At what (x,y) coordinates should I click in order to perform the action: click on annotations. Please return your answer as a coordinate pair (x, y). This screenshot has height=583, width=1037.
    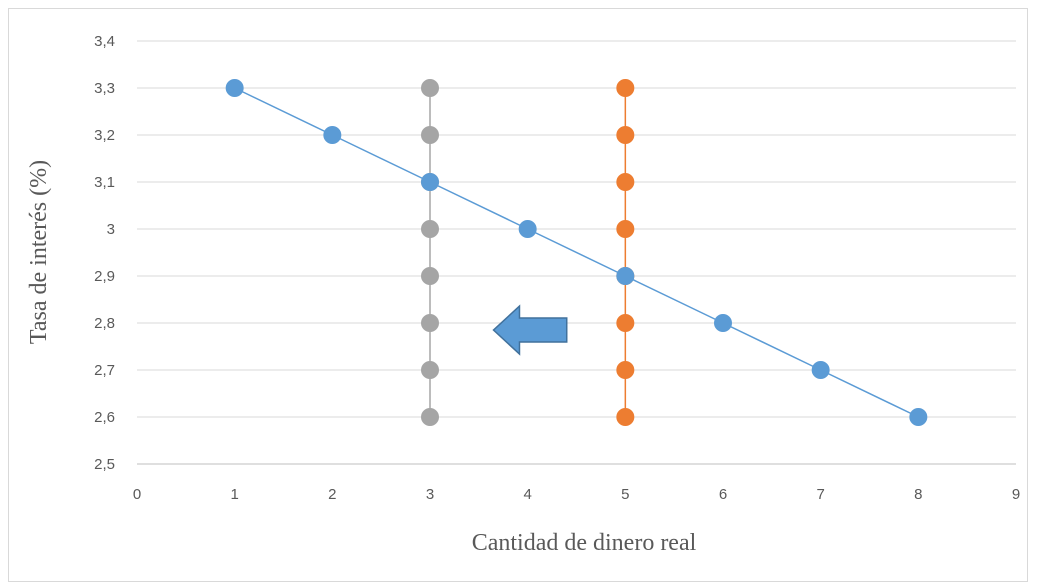
    Looking at the image, I should click on (530, 330).